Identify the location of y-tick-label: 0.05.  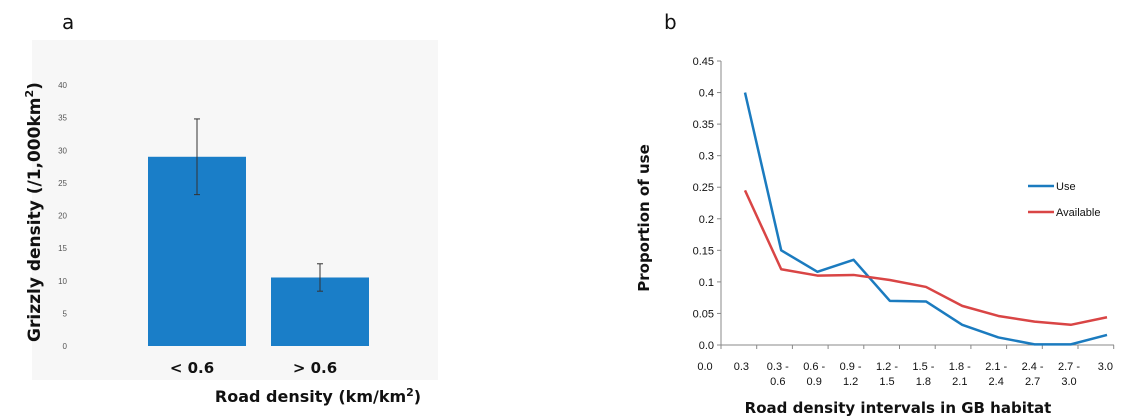
(703, 314).